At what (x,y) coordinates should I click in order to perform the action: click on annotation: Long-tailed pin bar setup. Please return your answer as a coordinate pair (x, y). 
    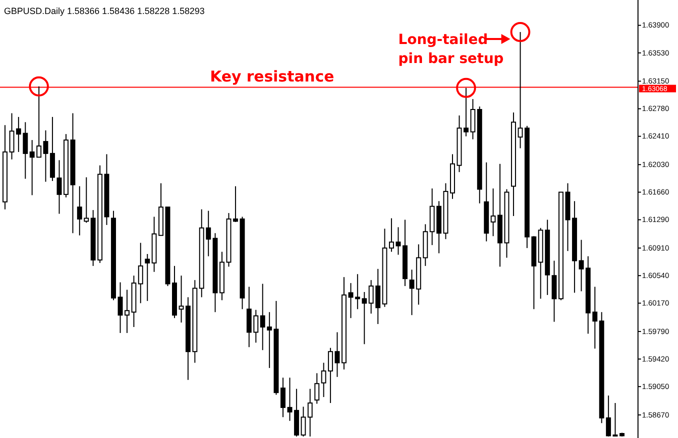
    Looking at the image, I should click on (451, 50).